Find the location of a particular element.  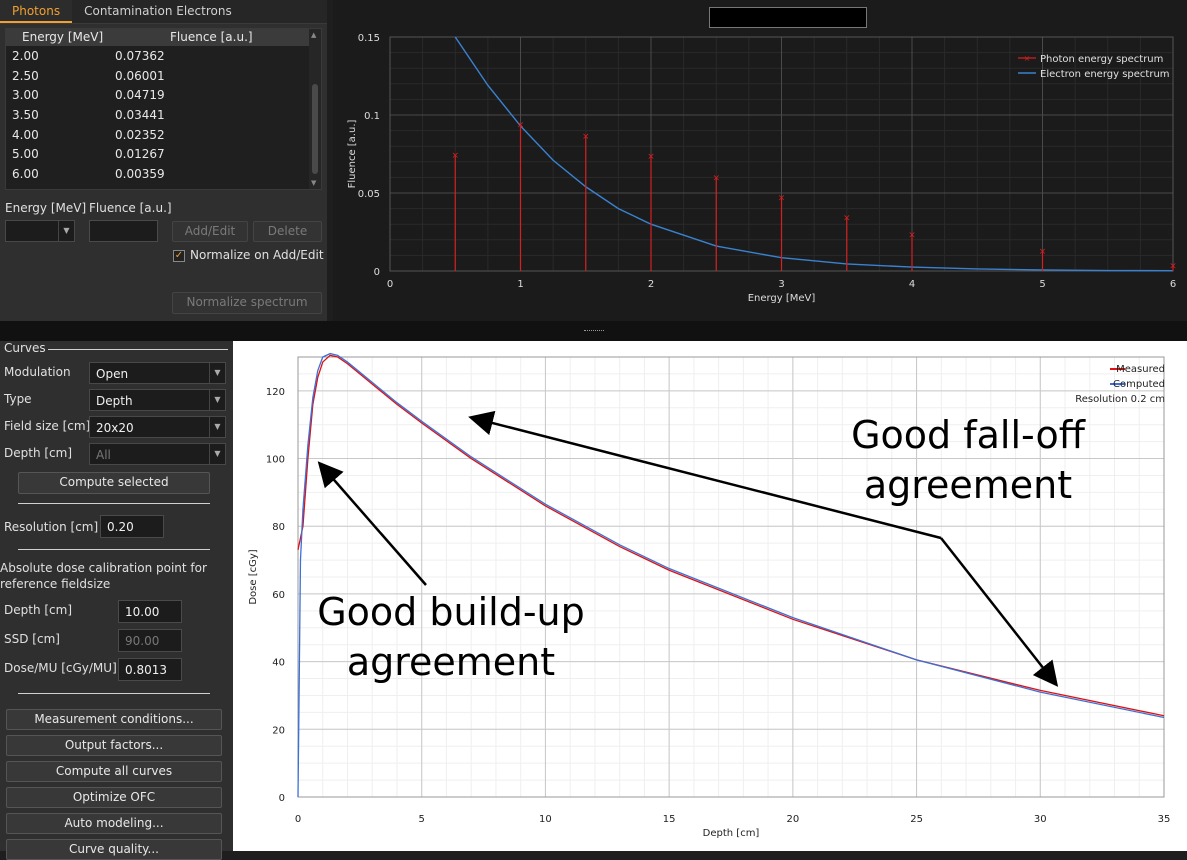

splitter-grip-icon is located at coordinates (594, 331).